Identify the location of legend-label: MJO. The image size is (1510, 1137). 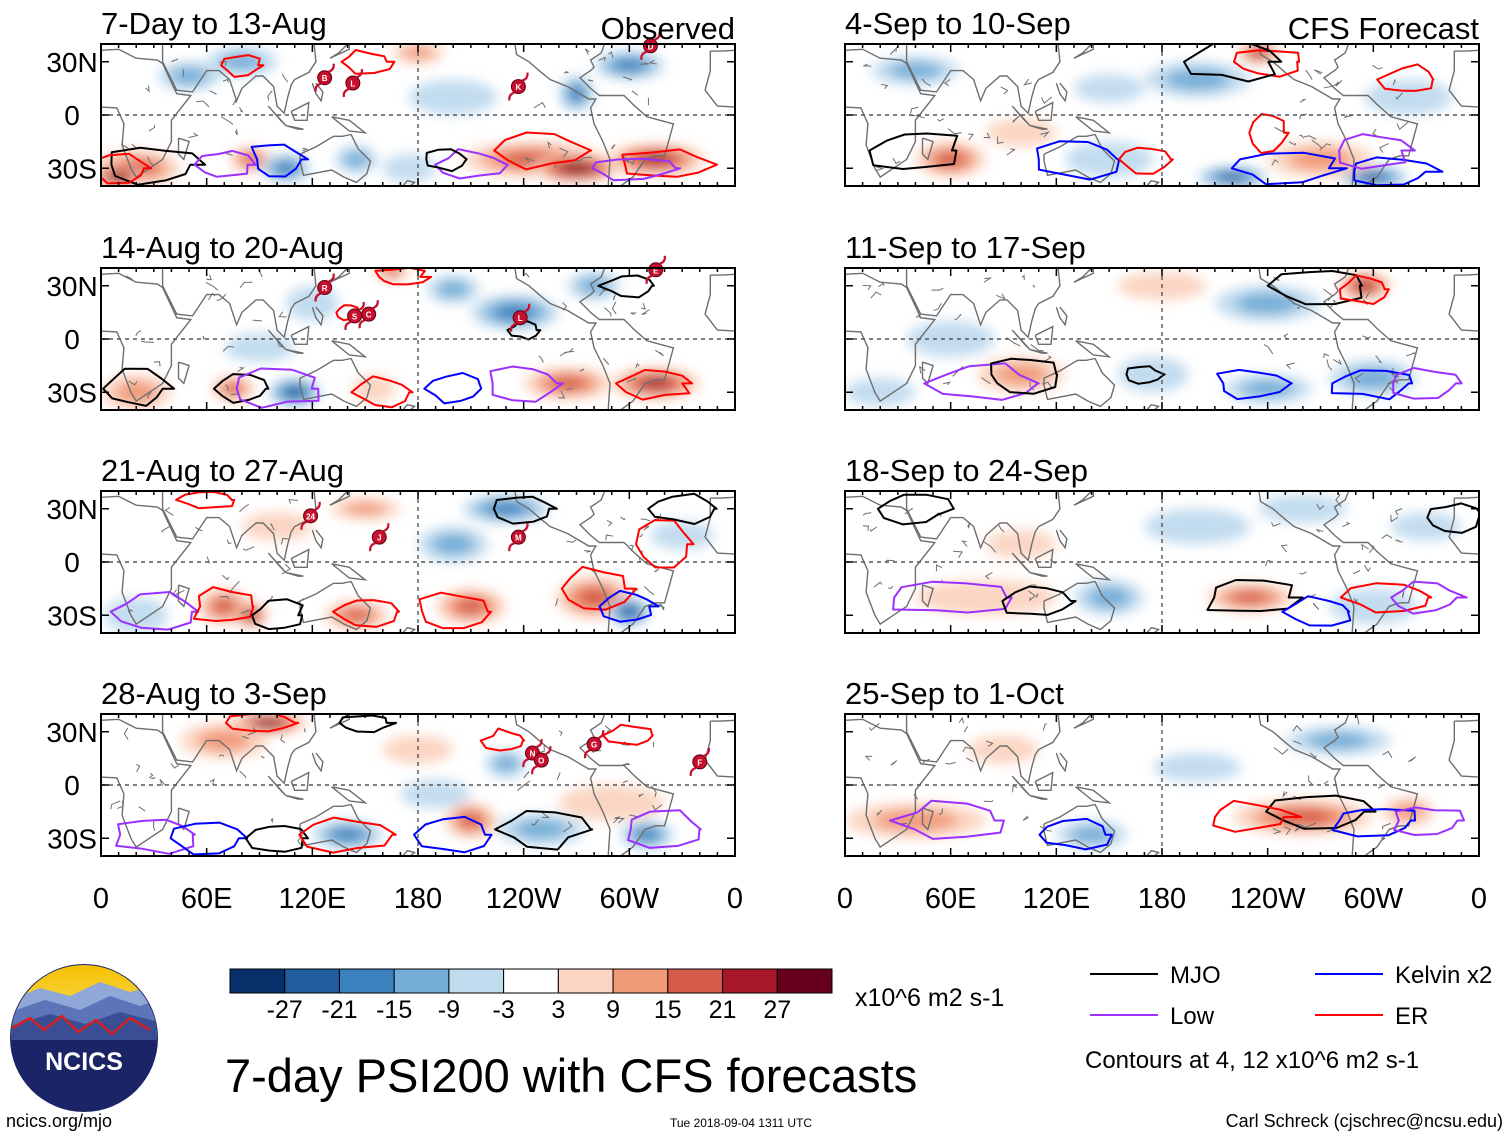
(1195, 975).